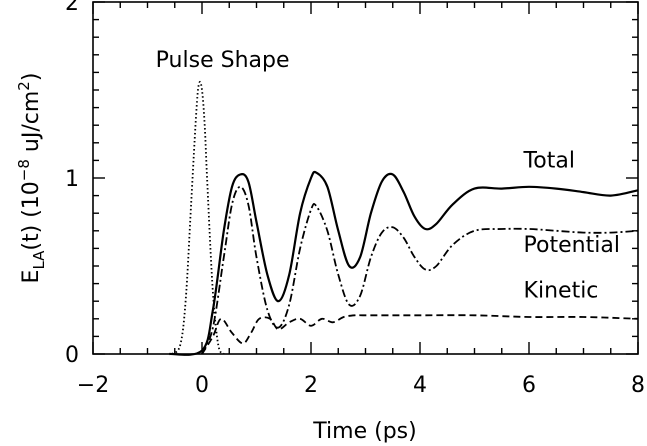 The width and height of the screenshot is (647, 446). Describe the element at coordinates (31, 77) in the screenshot. I see `y-label-end: )` at that location.